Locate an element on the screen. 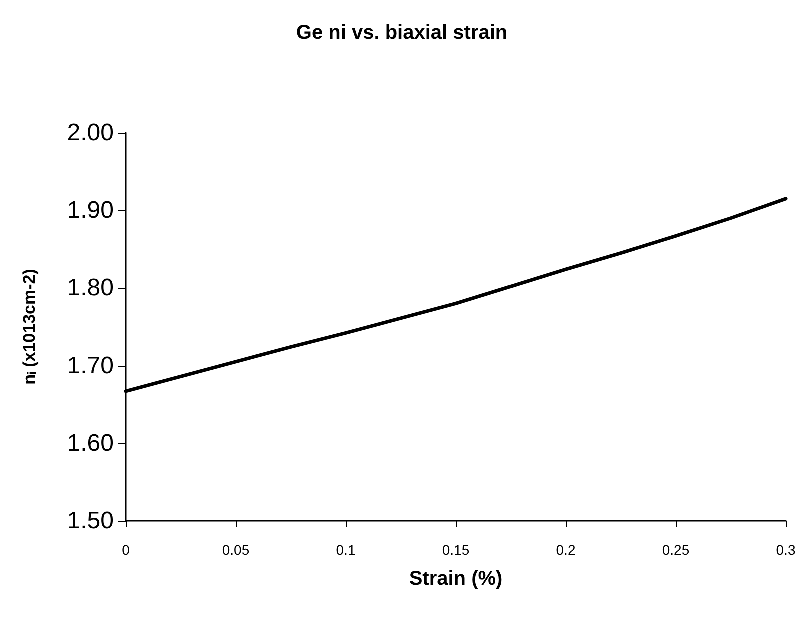 Image resolution: width=804 pixels, height=618 pixels. y-tick-label: 1.70 is located at coordinates (90, 366).